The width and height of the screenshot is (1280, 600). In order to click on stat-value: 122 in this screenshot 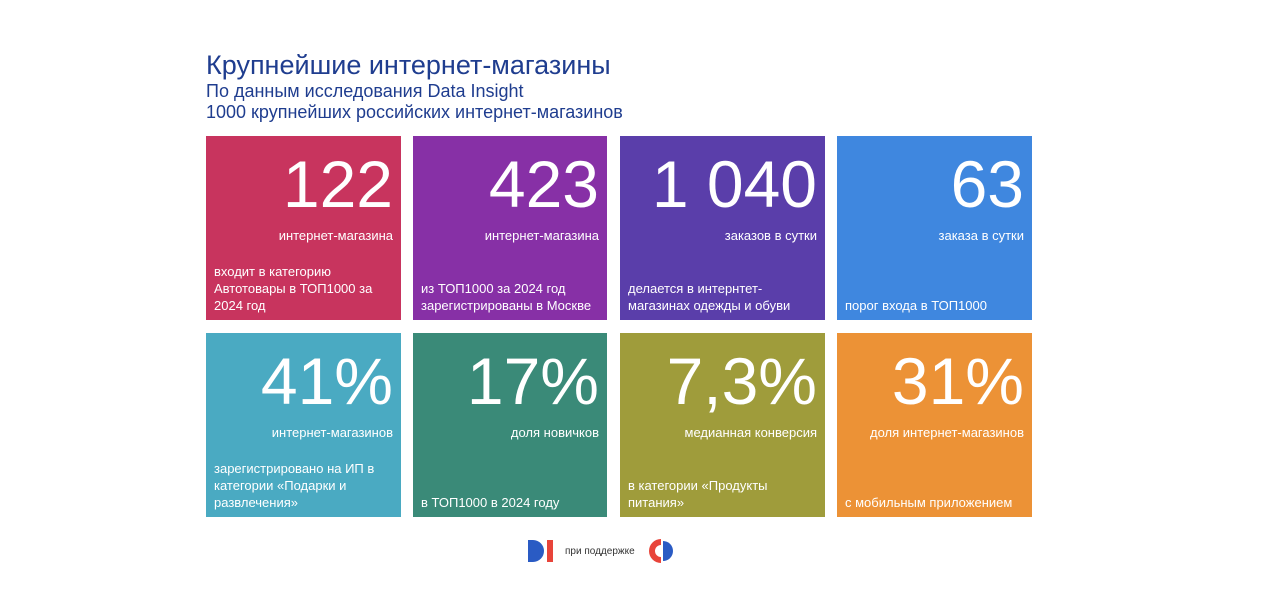, I will do `click(337, 184)`.